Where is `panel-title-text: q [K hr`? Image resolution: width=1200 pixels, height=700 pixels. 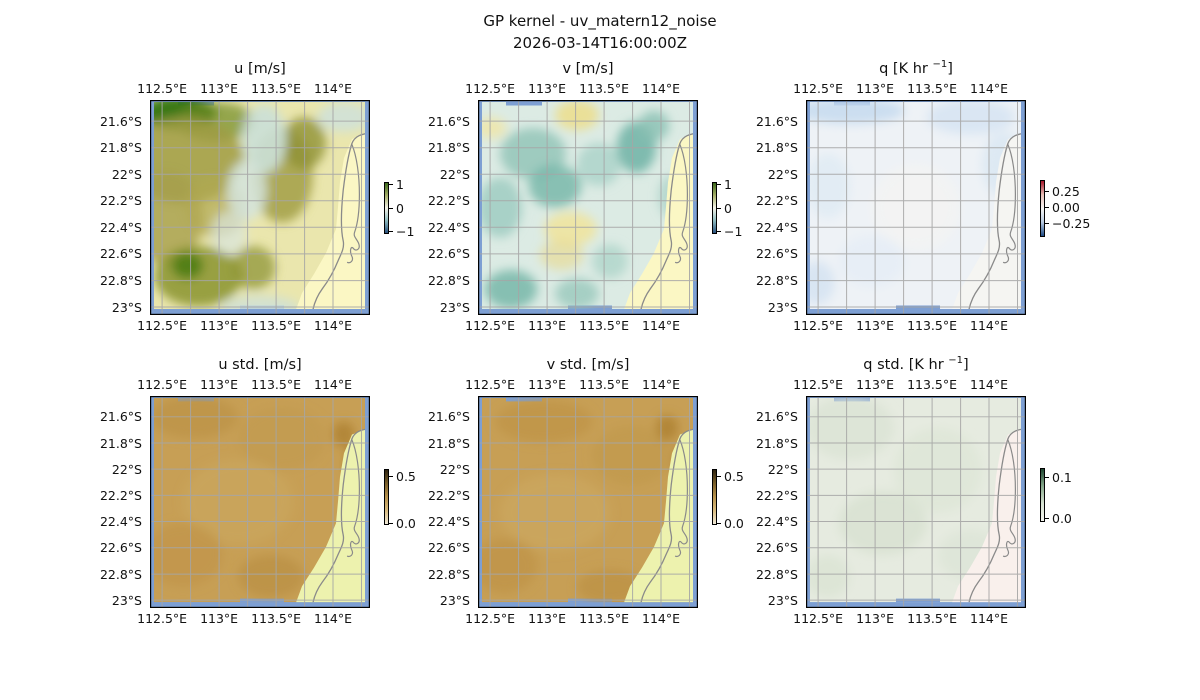 panel-title-text: q [K hr is located at coordinates (906, 68).